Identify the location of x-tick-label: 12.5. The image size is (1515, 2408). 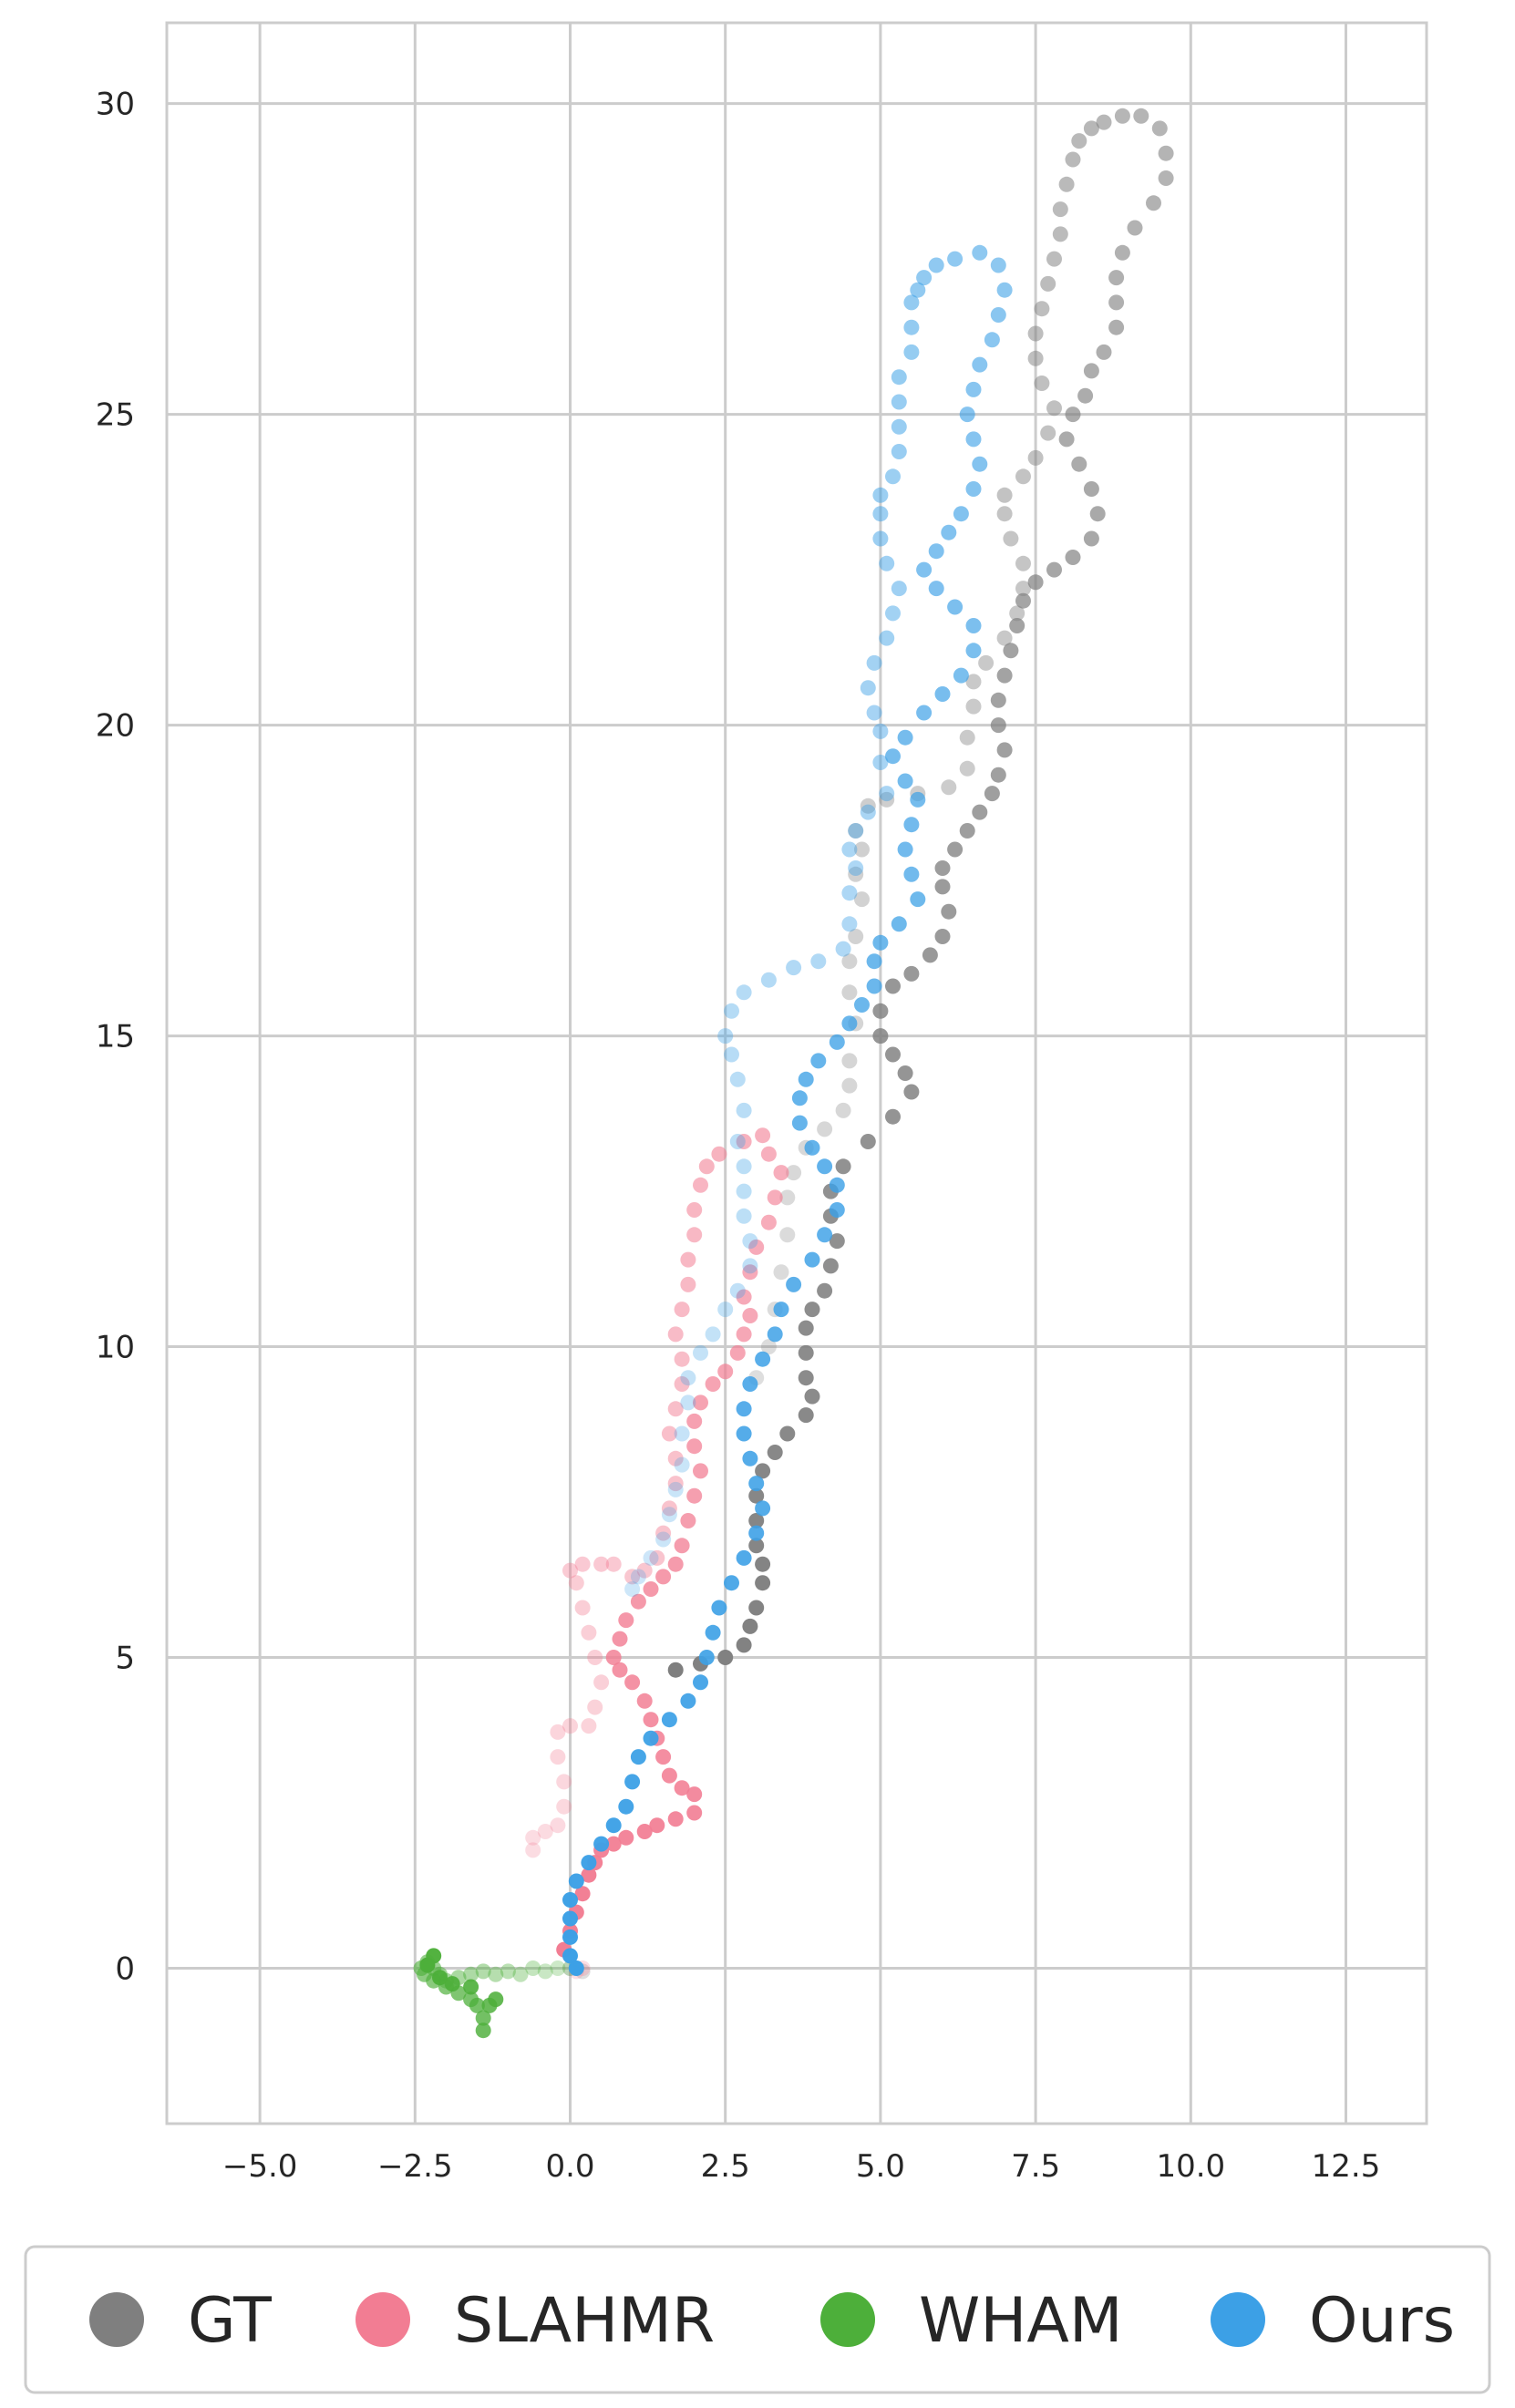
(1346, 2166).